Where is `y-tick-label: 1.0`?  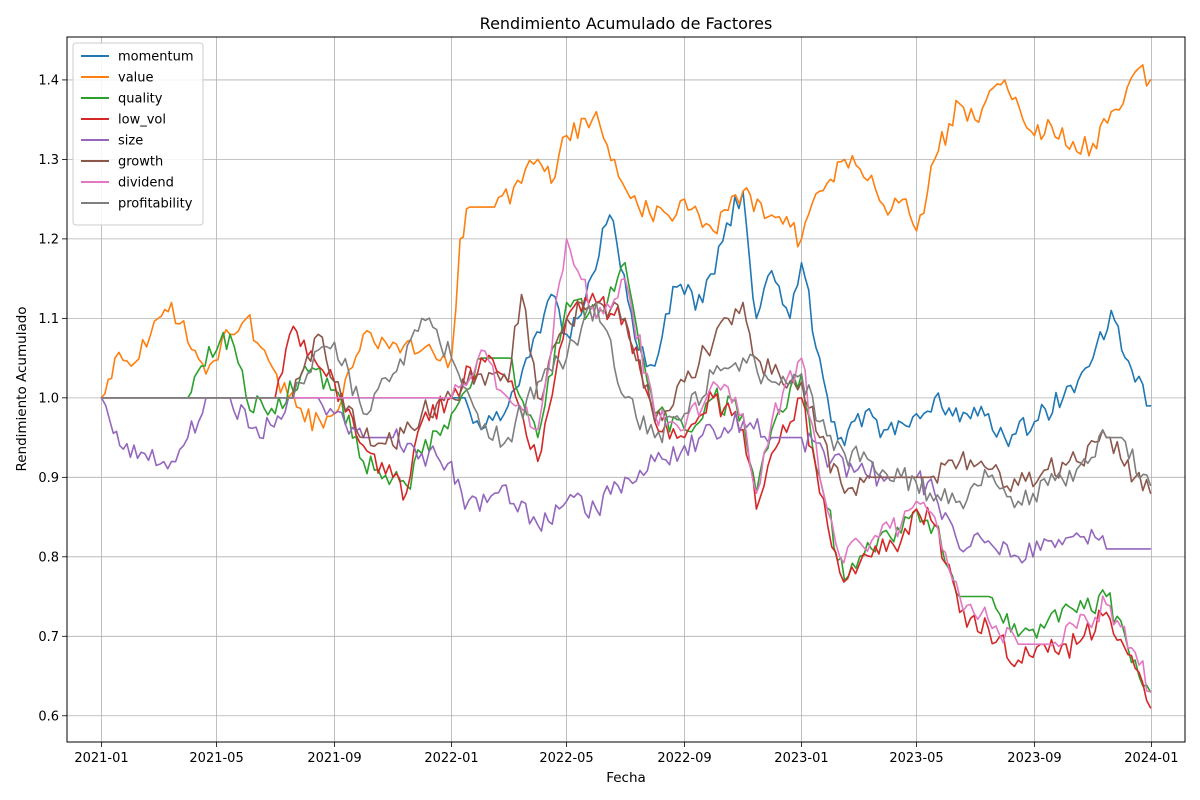 y-tick-label: 1.0 is located at coordinates (48, 398).